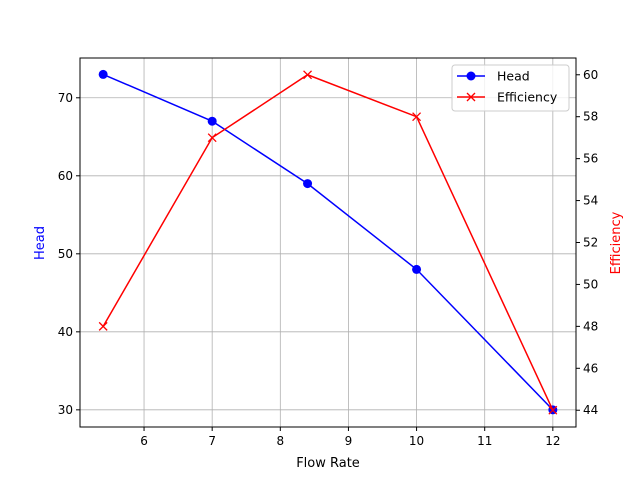 The image size is (640, 480). Describe the element at coordinates (280, 441) in the screenshot. I see `x-tick-label: 8` at that location.